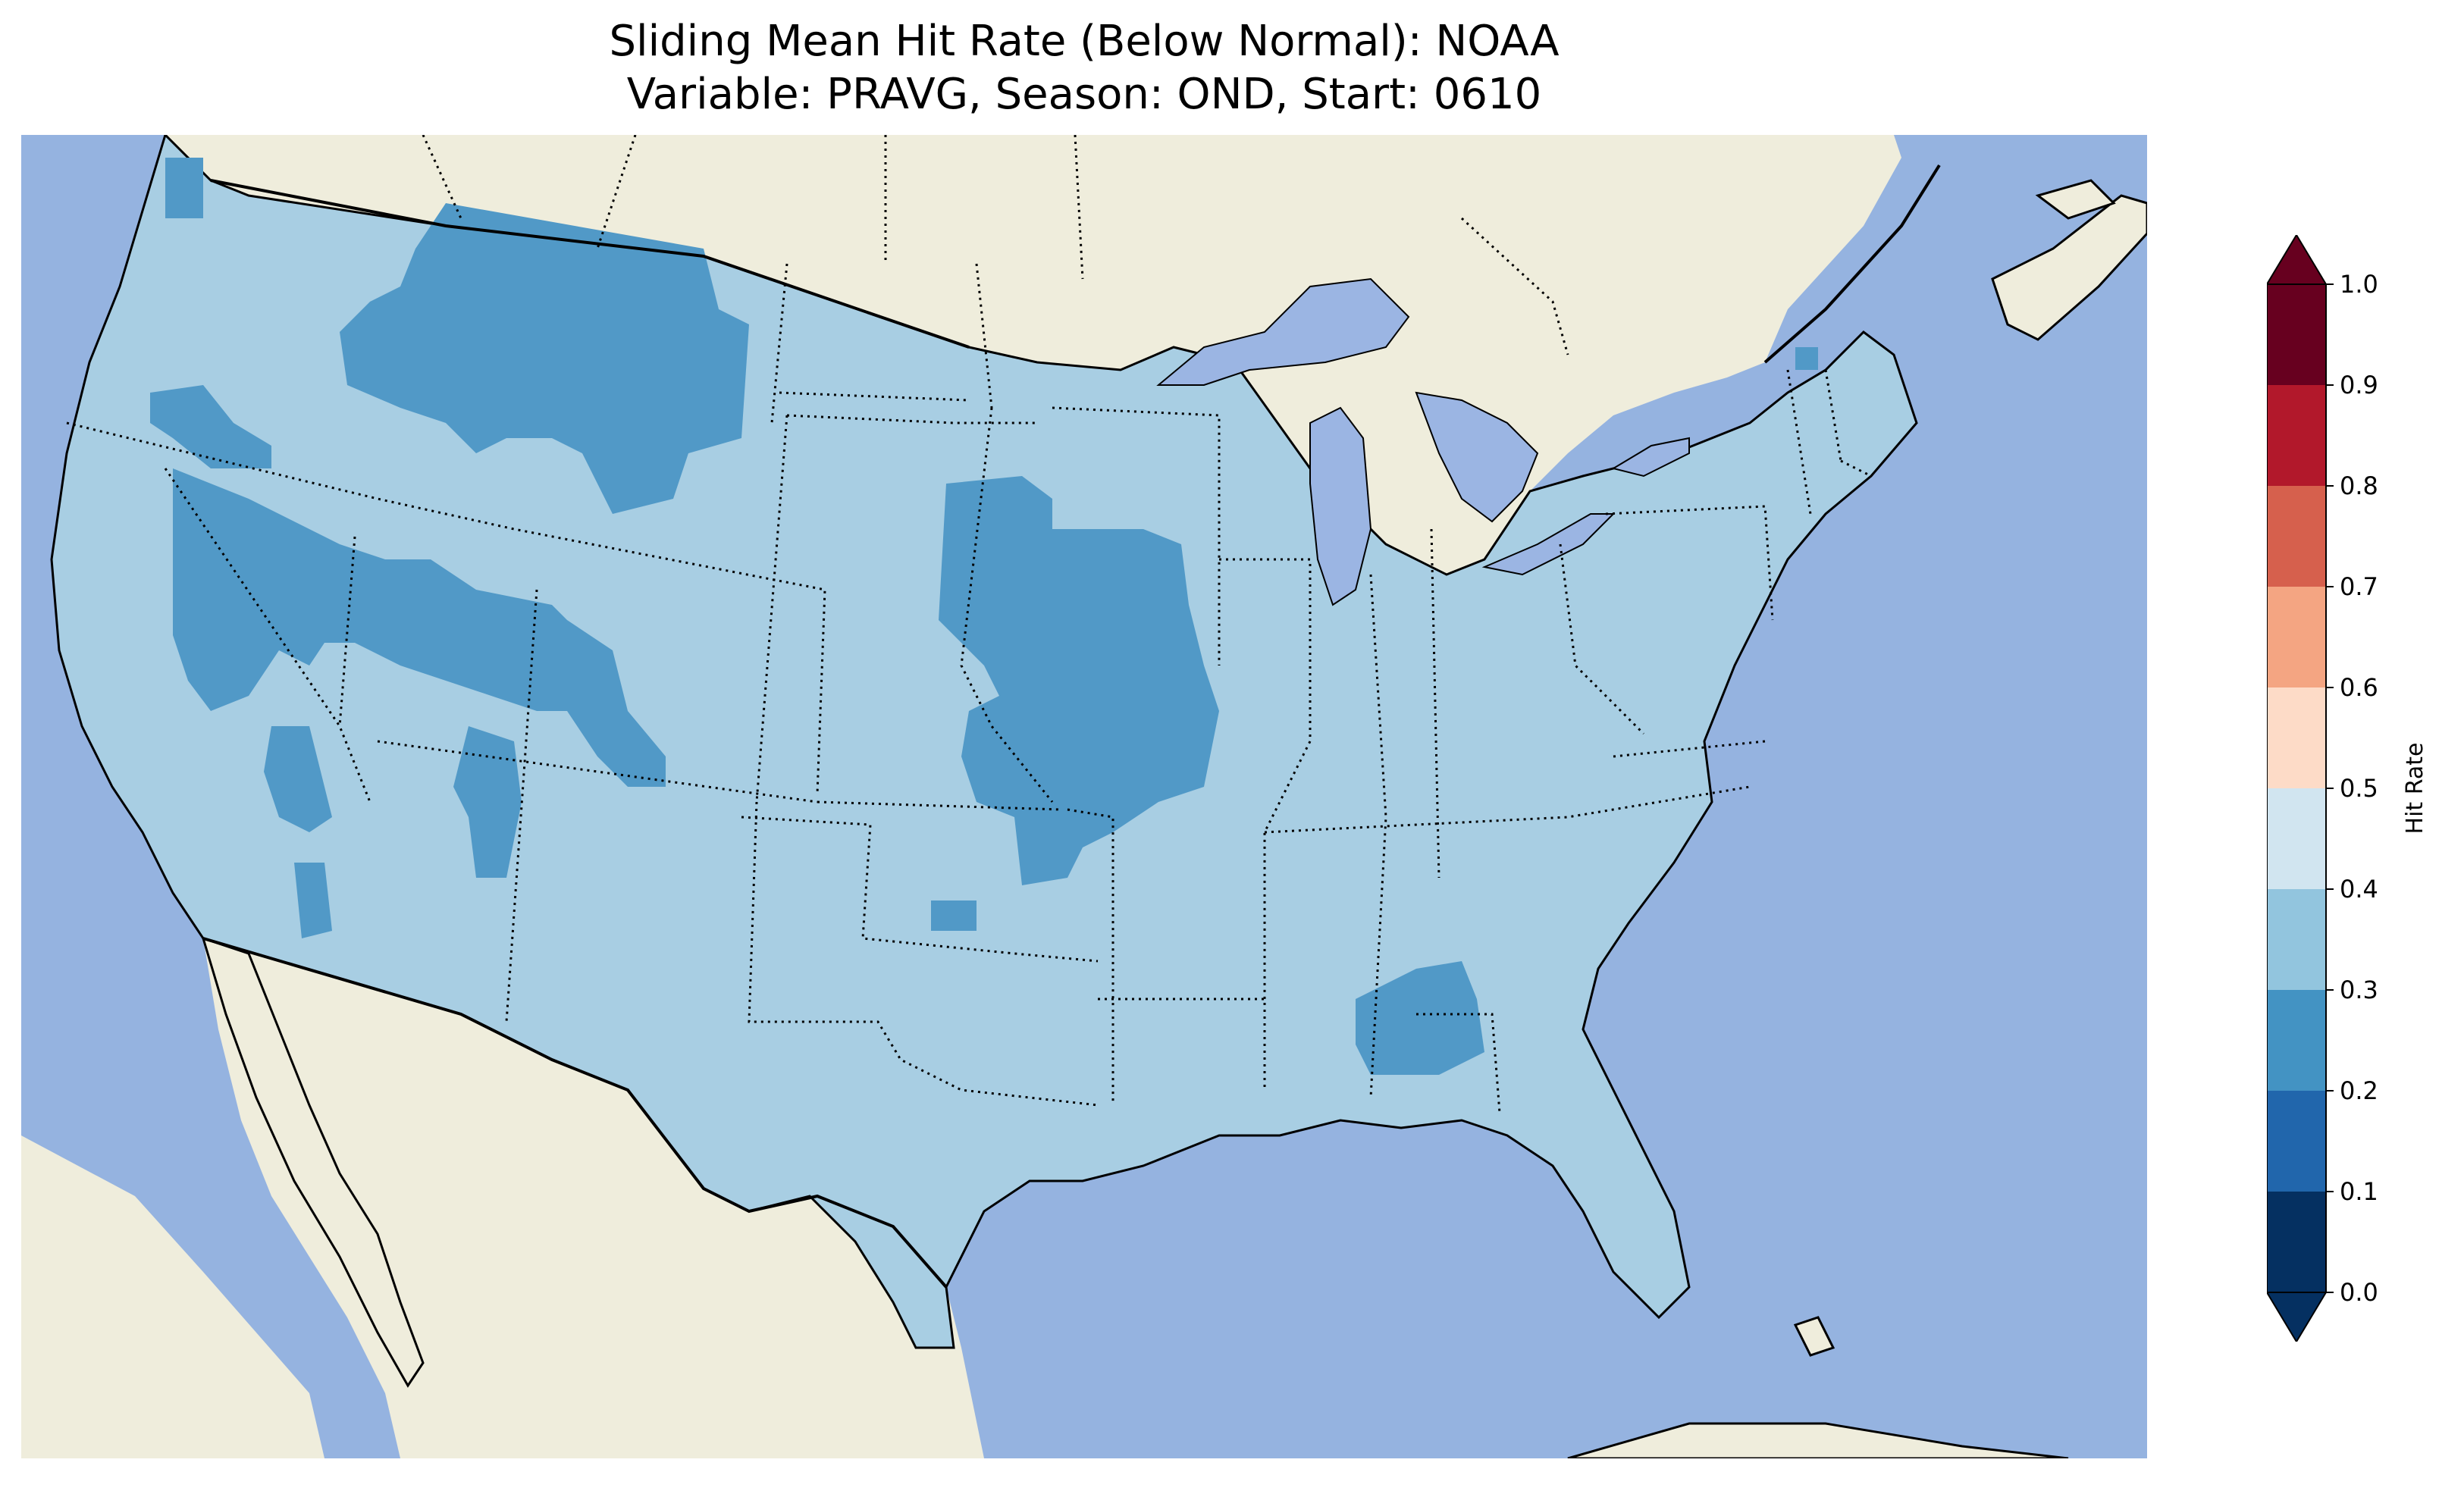 Image resolution: width=2464 pixels, height=1494 pixels. Describe the element at coordinates (2069, 267) in the screenshot. I see `maritimes-land` at that location.